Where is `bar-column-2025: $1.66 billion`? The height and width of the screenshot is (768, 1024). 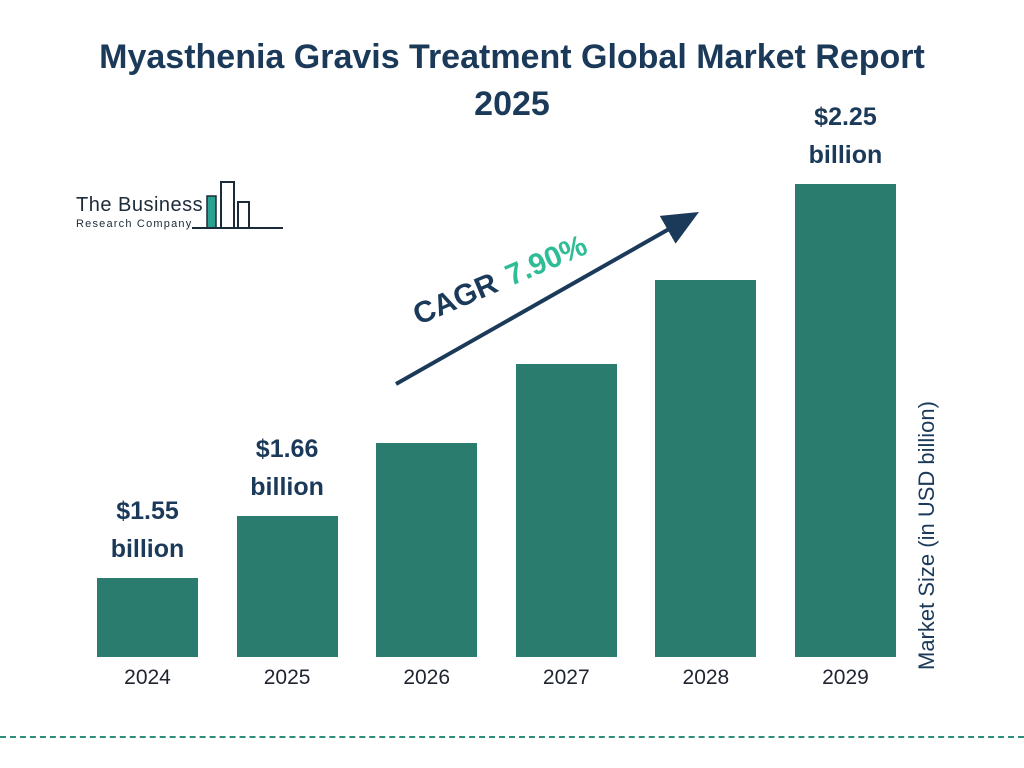 bar-column-2025: $1.66 billion is located at coordinates (287, 376).